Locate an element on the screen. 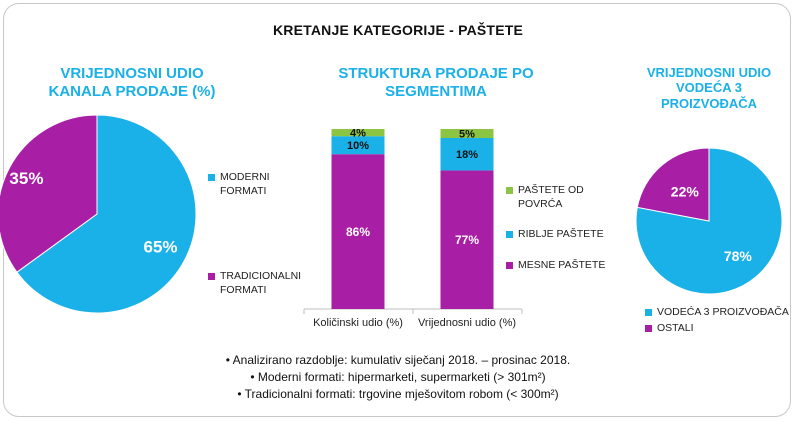 The image size is (796, 422). legend-label: PAŠTETE OD POVRĆA is located at coordinates (551, 197).